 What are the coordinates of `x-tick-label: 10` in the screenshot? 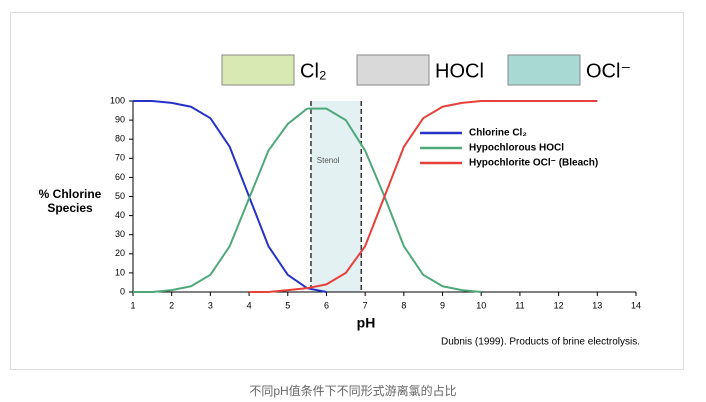 It's located at (481, 305).